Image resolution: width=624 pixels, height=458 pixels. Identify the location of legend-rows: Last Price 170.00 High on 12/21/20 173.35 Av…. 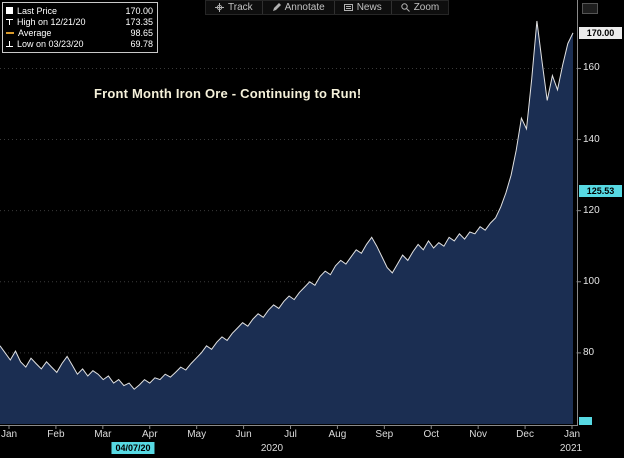
(79, 27).